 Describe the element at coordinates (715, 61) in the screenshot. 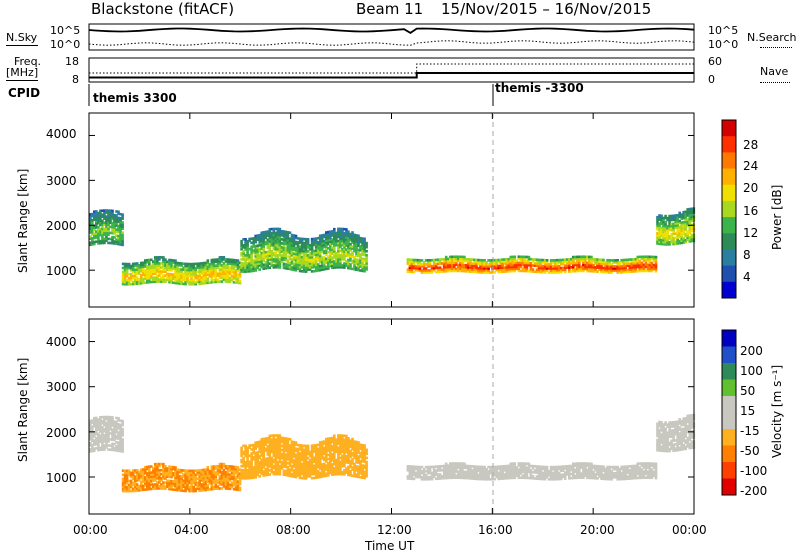

I see `freq-right-tick-high: 60` at that location.